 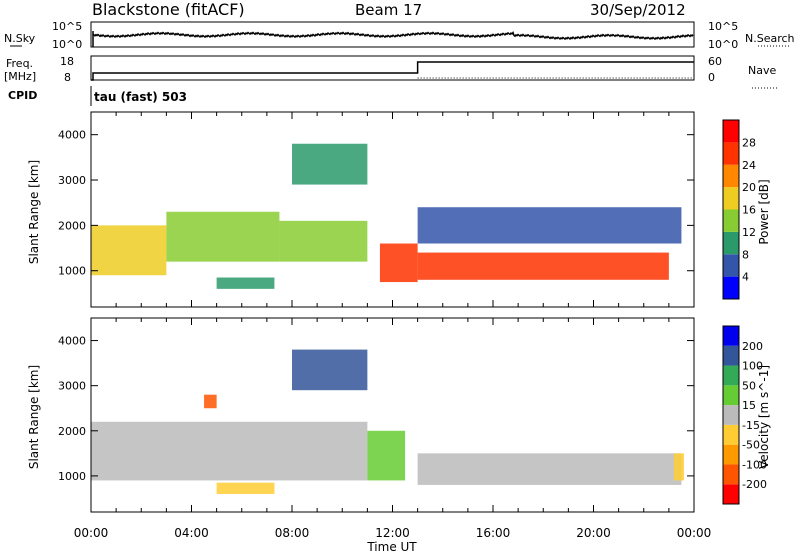 What do you see at coordinates (745, 277) in the screenshot?
I see `colorbar-tick-label: 4` at bounding box center [745, 277].